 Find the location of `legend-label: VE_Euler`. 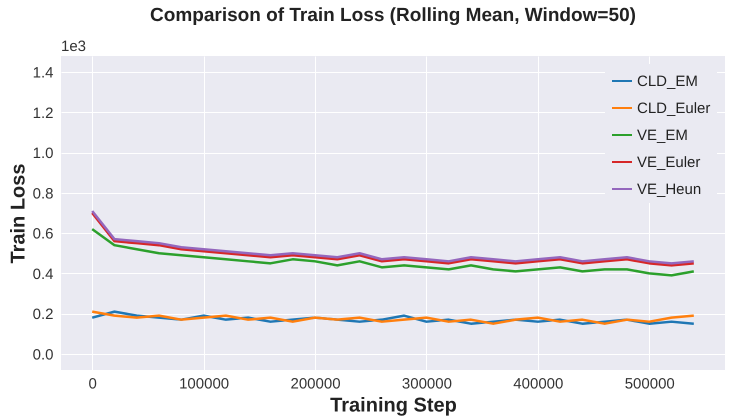

legend-label: VE_Euler is located at coordinates (668, 162).